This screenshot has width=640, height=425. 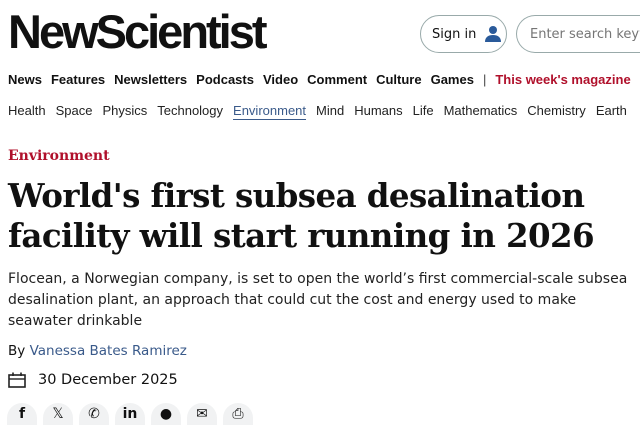 I want to click on facebook-icon: f, so click(x=22, y=414).